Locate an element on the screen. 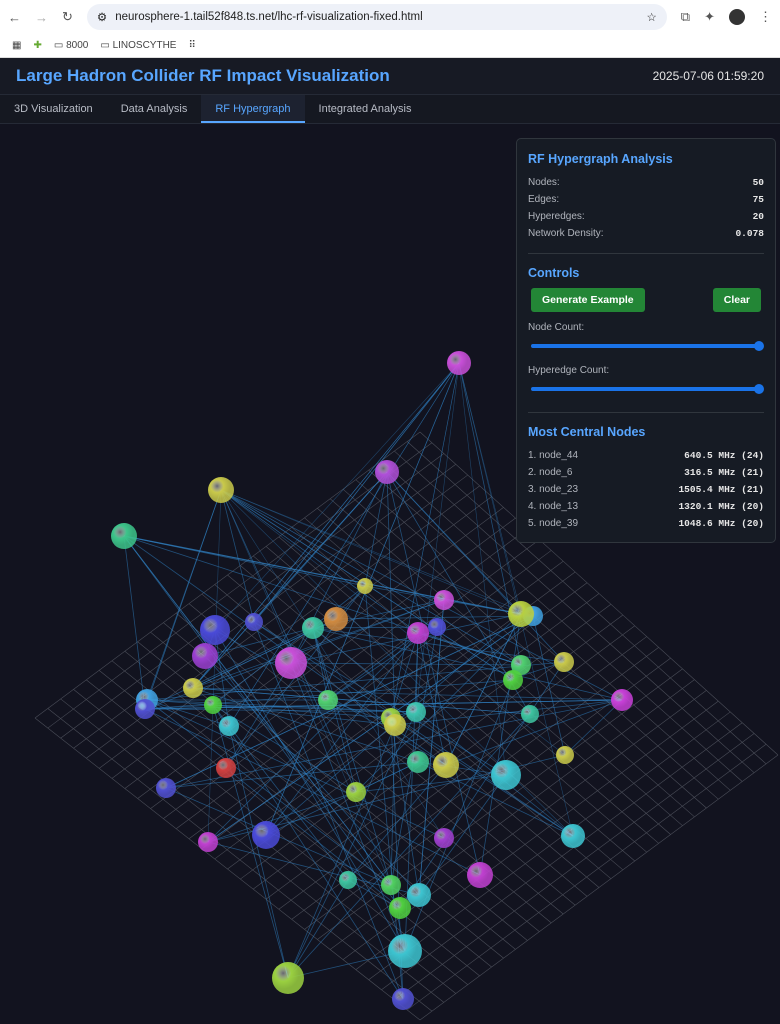 This screenshot has width=780, height=1024. generate-example-button: Generate Example is located at coordinates (588, 300).